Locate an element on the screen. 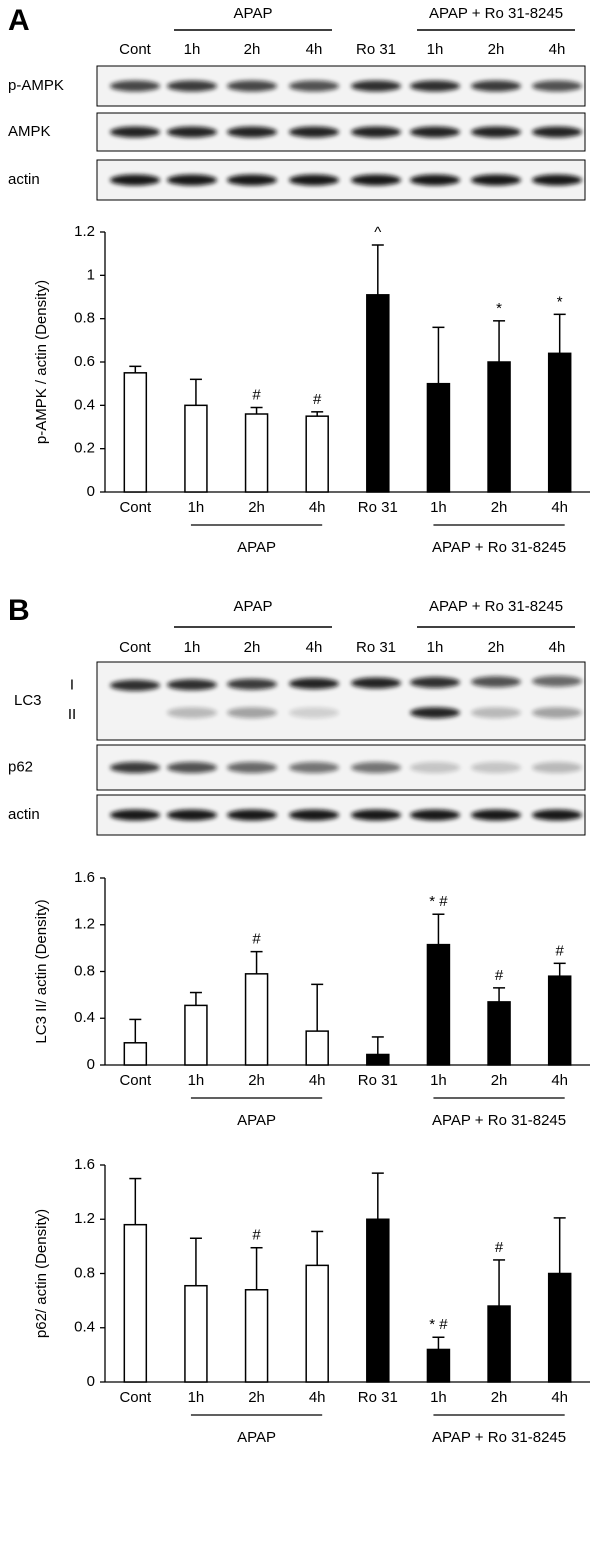 The width and height of the screenshot is (600, 1565). group-label: APAP is located at coordinates (256, 1437).